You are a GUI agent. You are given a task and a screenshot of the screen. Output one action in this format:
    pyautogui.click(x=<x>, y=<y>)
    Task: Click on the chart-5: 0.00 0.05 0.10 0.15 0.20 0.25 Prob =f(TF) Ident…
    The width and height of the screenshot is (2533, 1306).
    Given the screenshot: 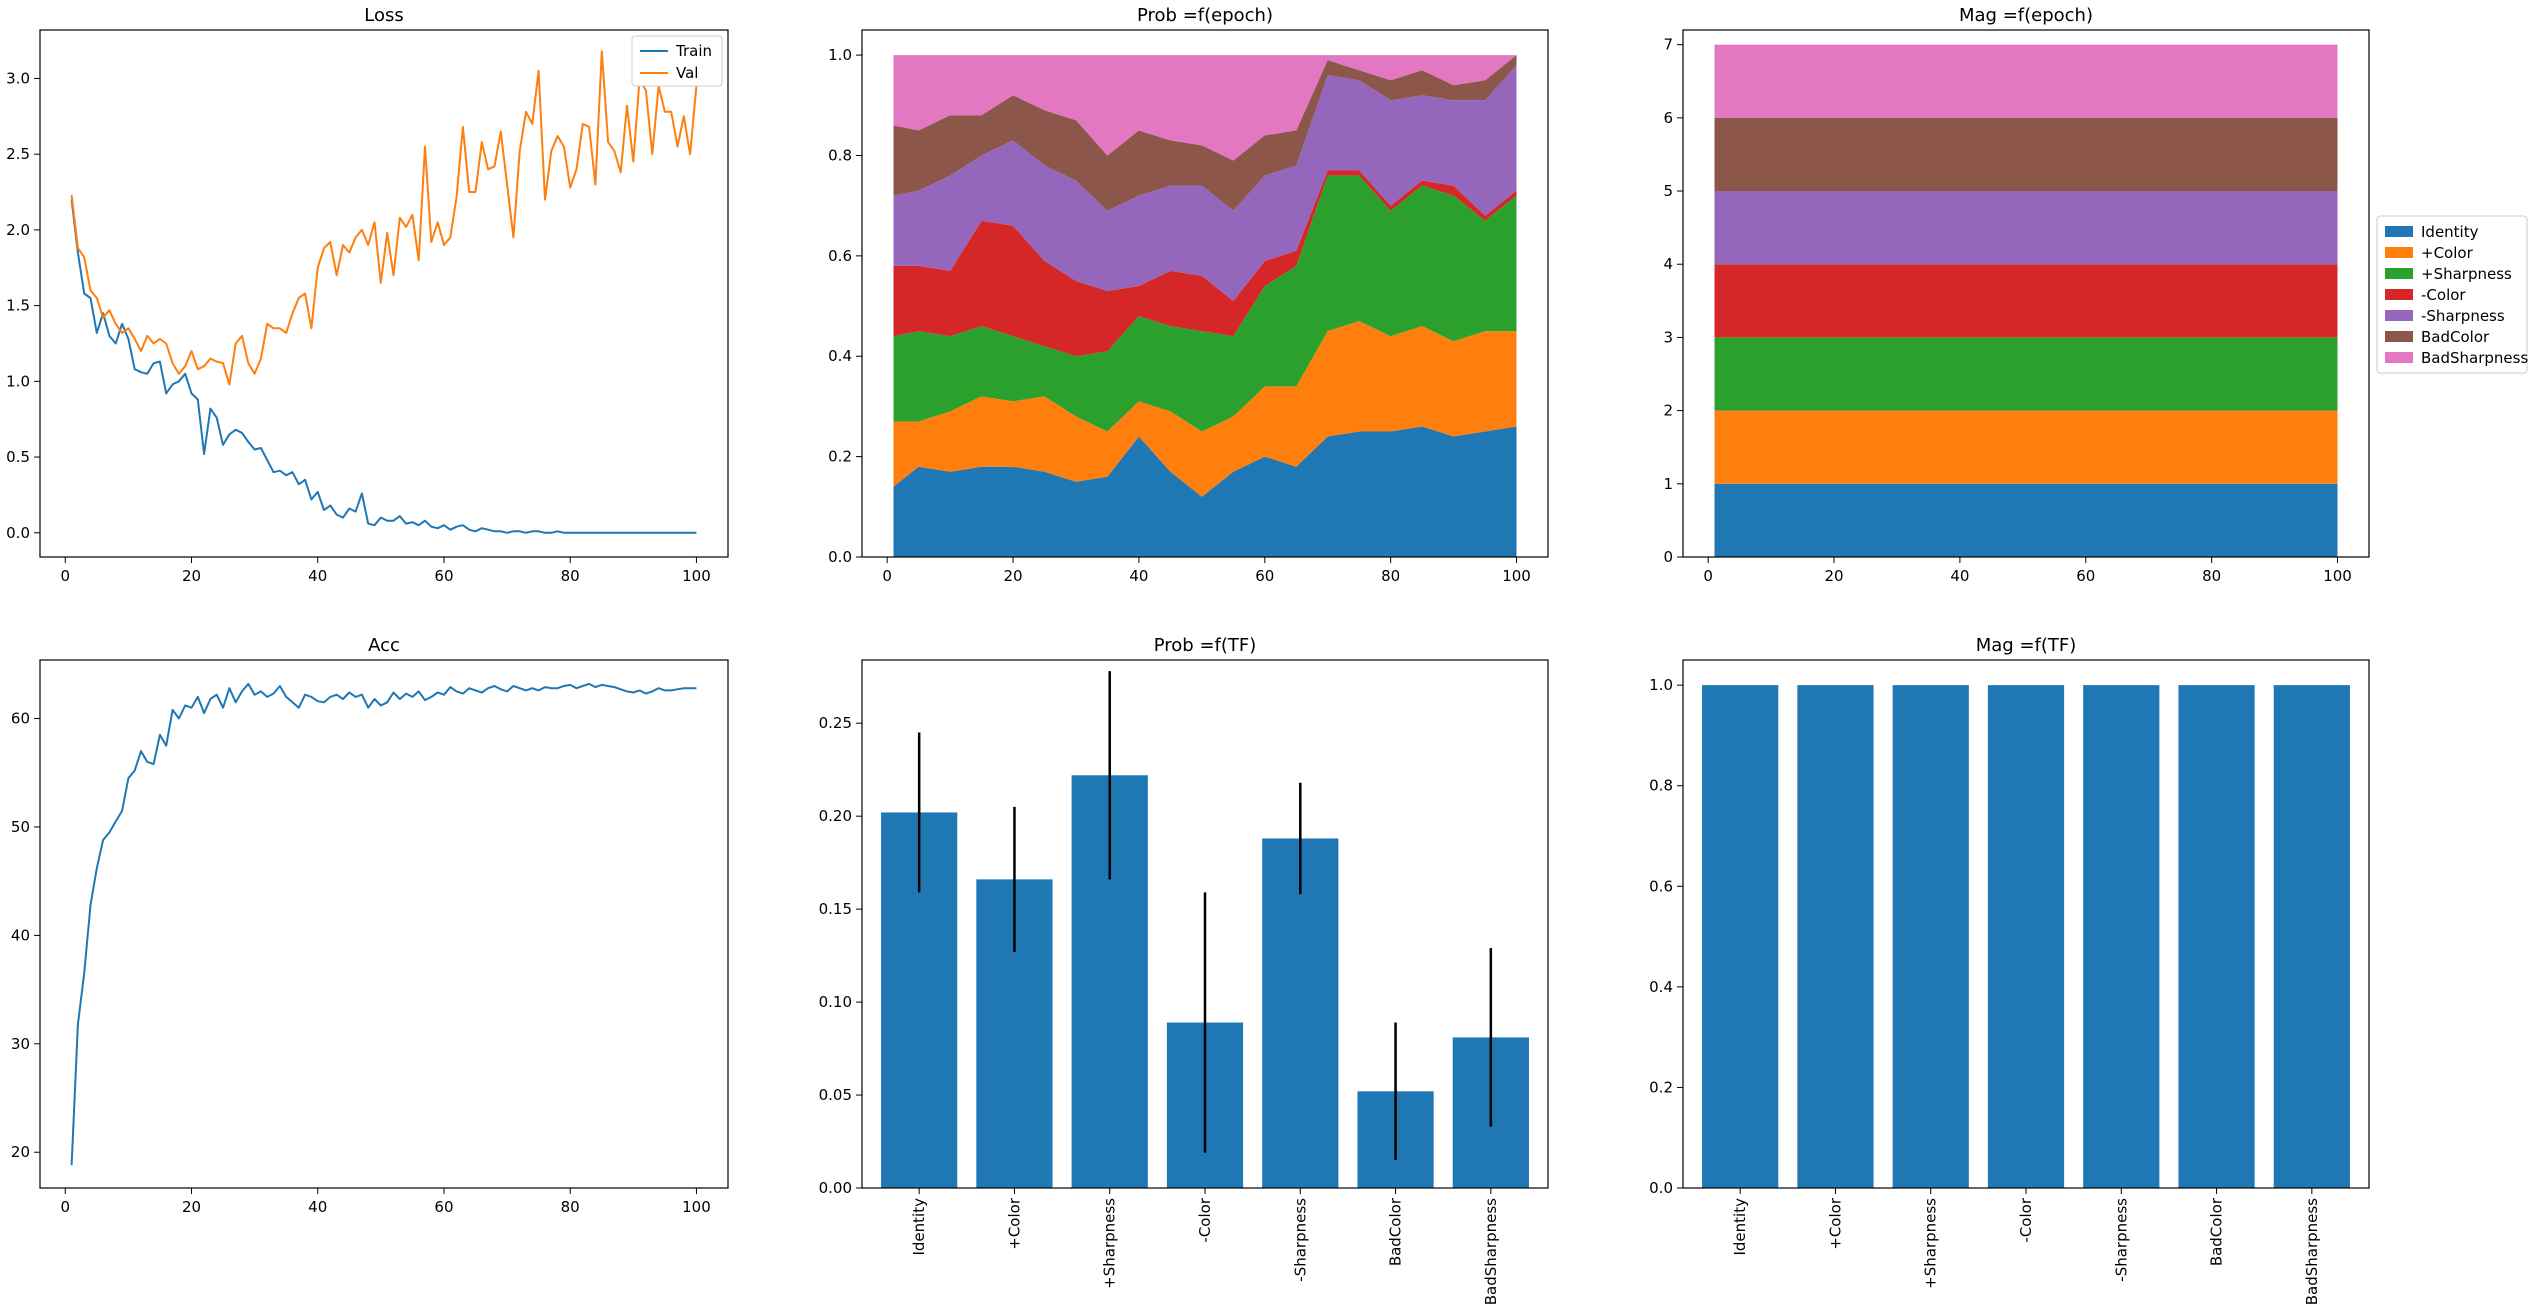 What is the action you would take?
    pyautogui.click(x=1184, y=970)
    